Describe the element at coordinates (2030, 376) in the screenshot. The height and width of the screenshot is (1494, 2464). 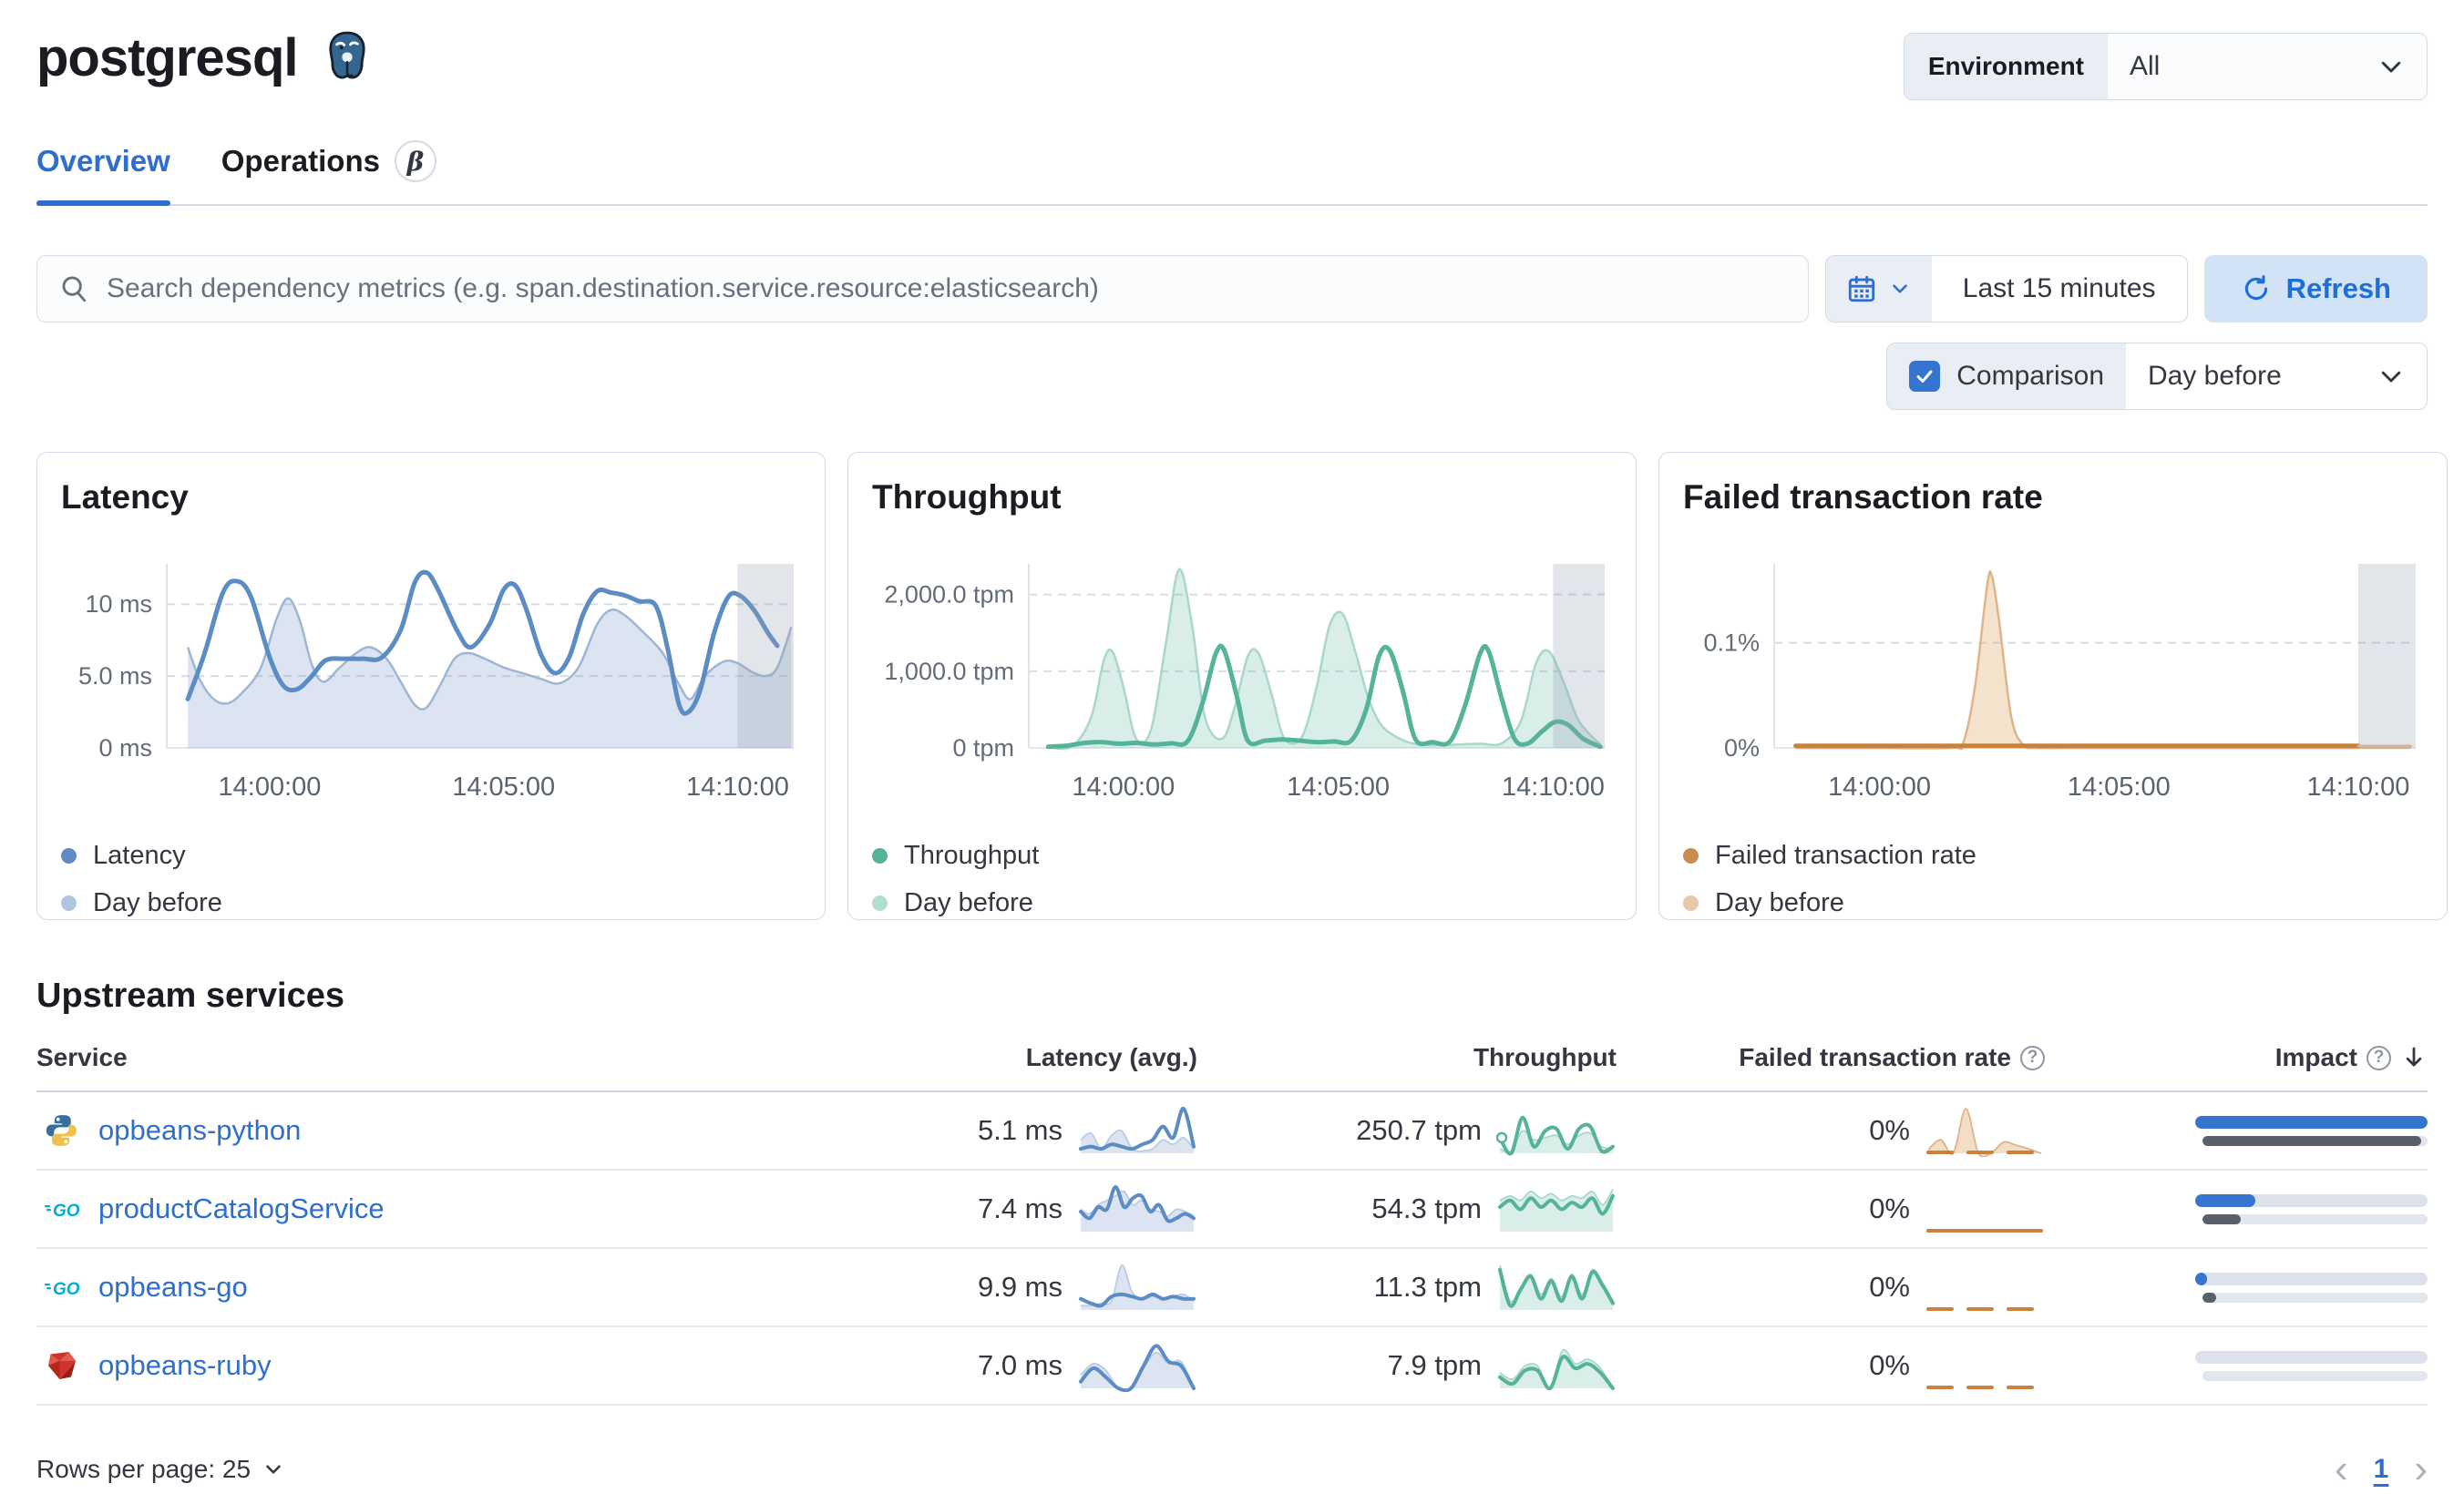
I see `comparison-label: Comparison` at that location.